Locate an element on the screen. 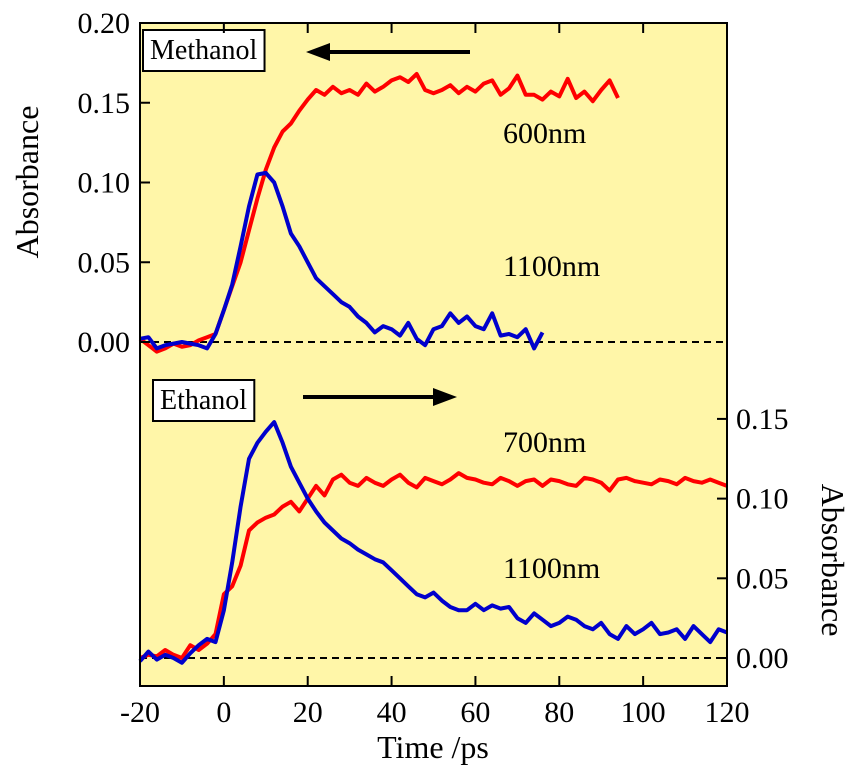 The width and height of the screenshot is (851, 765). annotation-1100nm-bottom: 1100nm is located at coordinates (551, 568).